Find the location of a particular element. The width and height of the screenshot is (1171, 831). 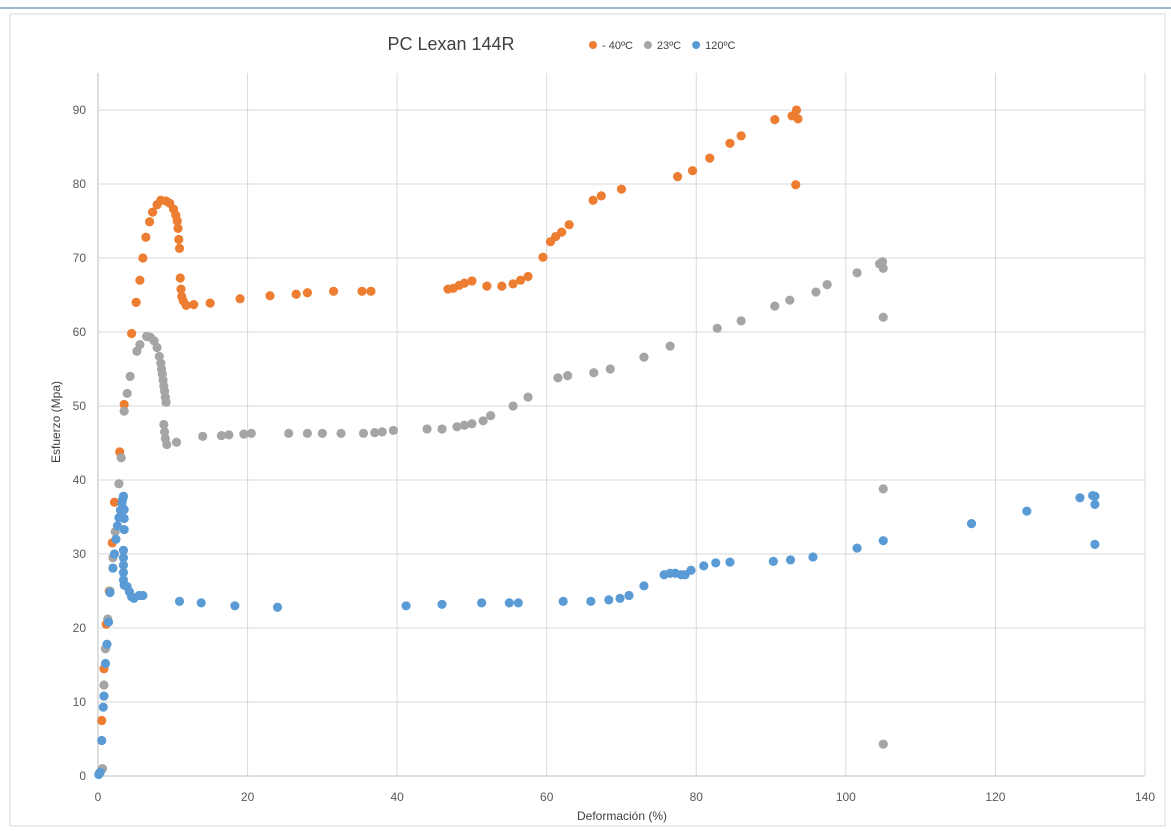

legend-label-2: 120ºC is located at coordinates (720, 46).